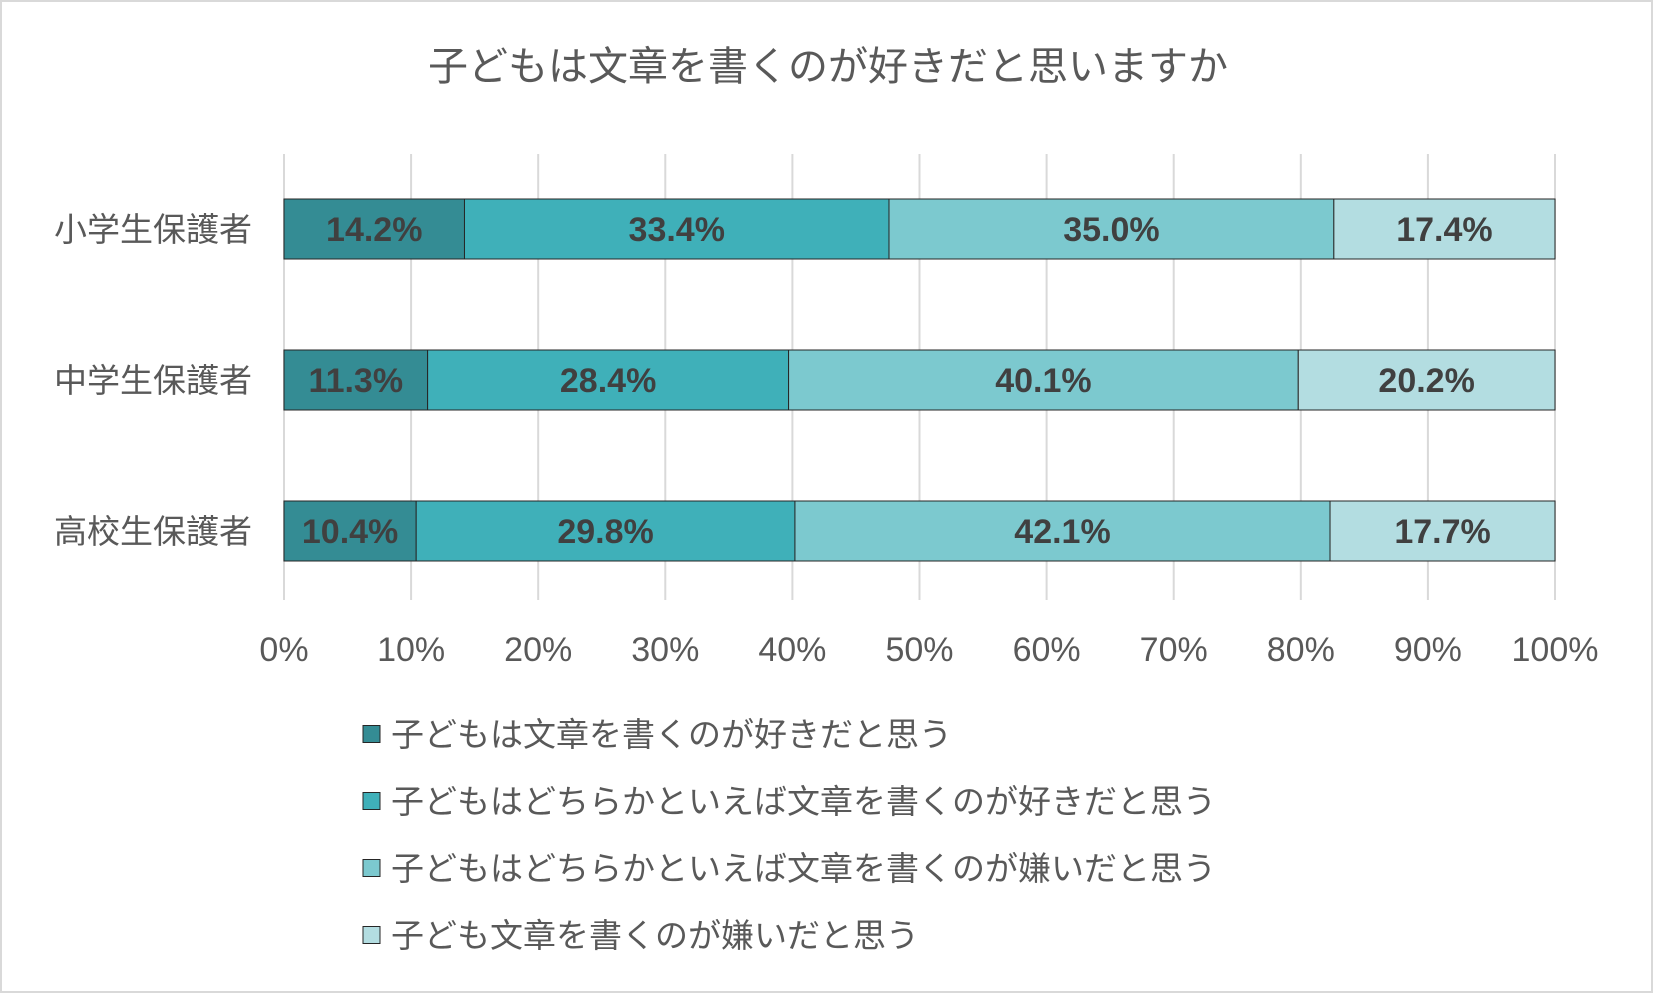 Image resolution: width=1653 pixels, height=993 pixels. Describe the element at coordinates (803, 868) in the screenshot. I see `legend-label-2: 子どもはどちらかといえば文章を書くのが嫌いだと思う` at that location.